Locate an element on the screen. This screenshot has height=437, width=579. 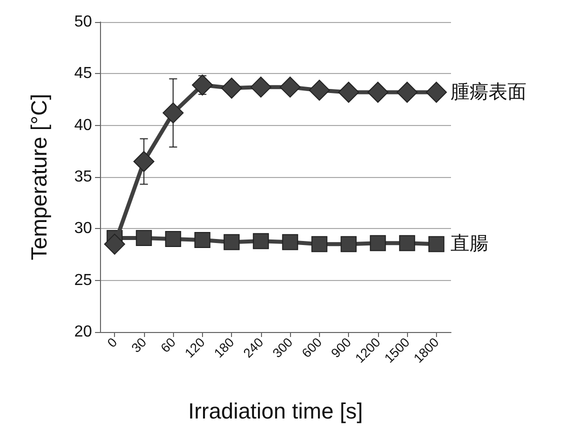
y-tick-label: 45 is located at coordinates (83, 73).